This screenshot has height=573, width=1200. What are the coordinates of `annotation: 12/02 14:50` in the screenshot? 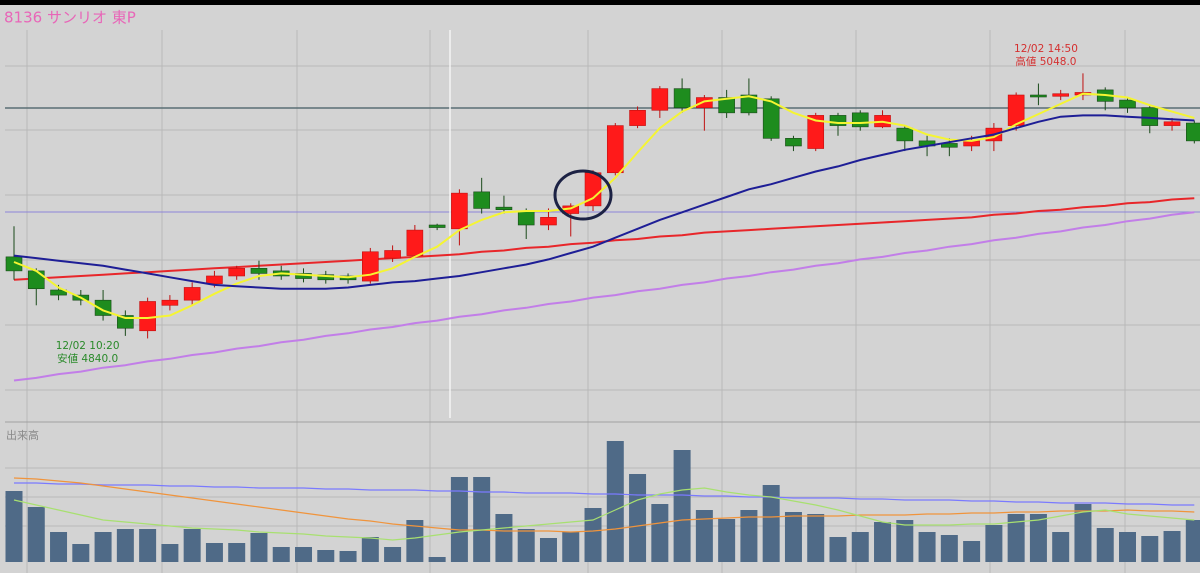 It's located at (1046, 49).